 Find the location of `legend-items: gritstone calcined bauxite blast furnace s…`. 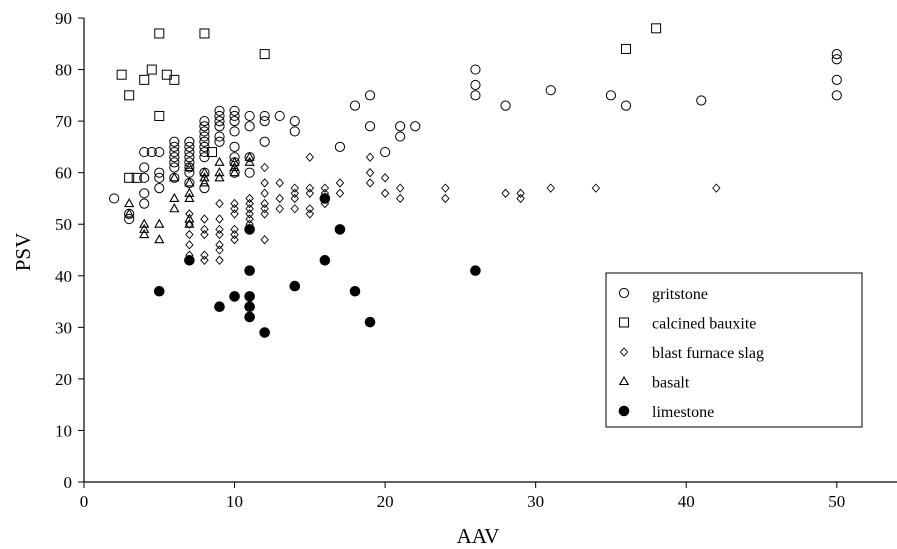

legend-items: gritstone calcined bauxite blast furnace s… is located at coordinates (691, 353).